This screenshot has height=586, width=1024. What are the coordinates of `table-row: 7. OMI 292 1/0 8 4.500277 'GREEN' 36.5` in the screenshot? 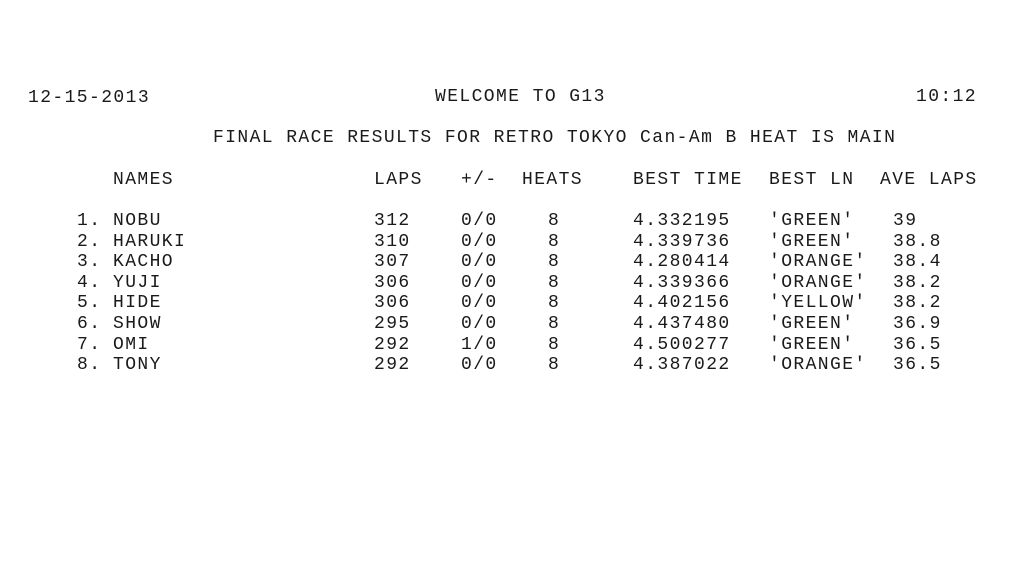 It's located at (512, 345).